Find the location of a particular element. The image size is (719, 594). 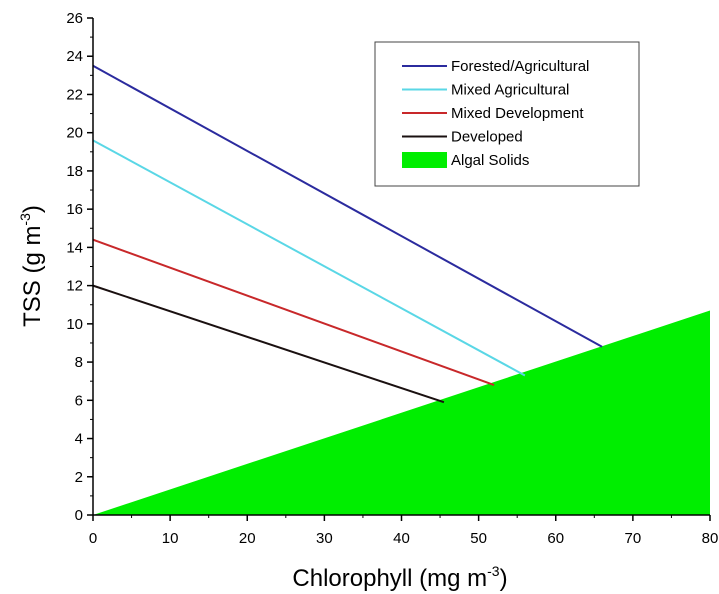

legend-label: Developed is located at coordinates (487, 137).